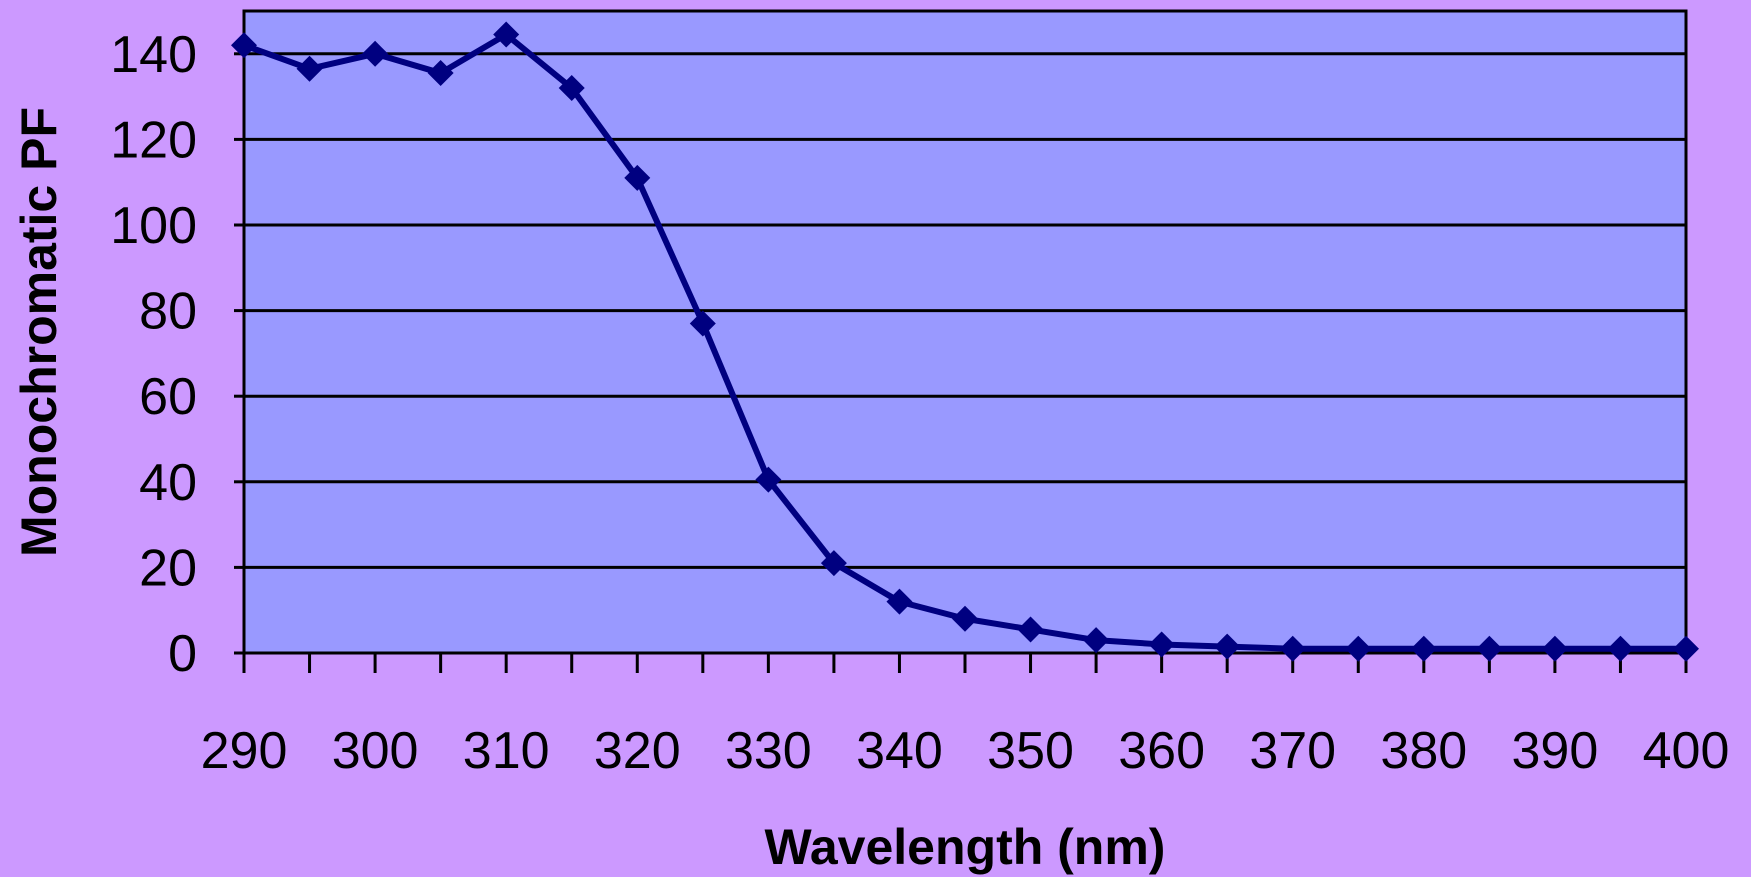  Describe the element at coordinates (506, 751) in the screenshot. I see `x-tick-label: 310` at that location.